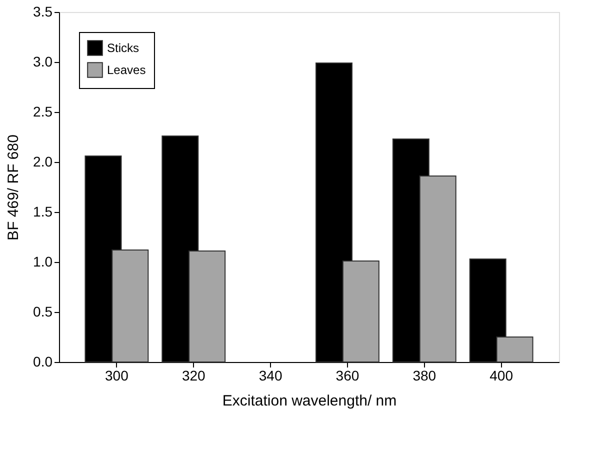  Describe the element at coordinates (123, 48) in the screenshot. I see `legend-label: Sticks` at that location.